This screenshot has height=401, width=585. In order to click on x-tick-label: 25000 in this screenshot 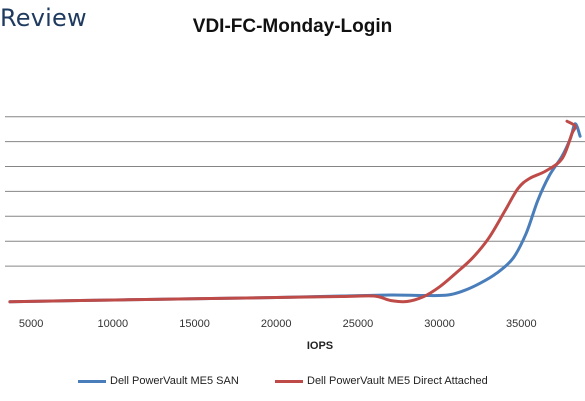, I will do `click(358, 324)`.